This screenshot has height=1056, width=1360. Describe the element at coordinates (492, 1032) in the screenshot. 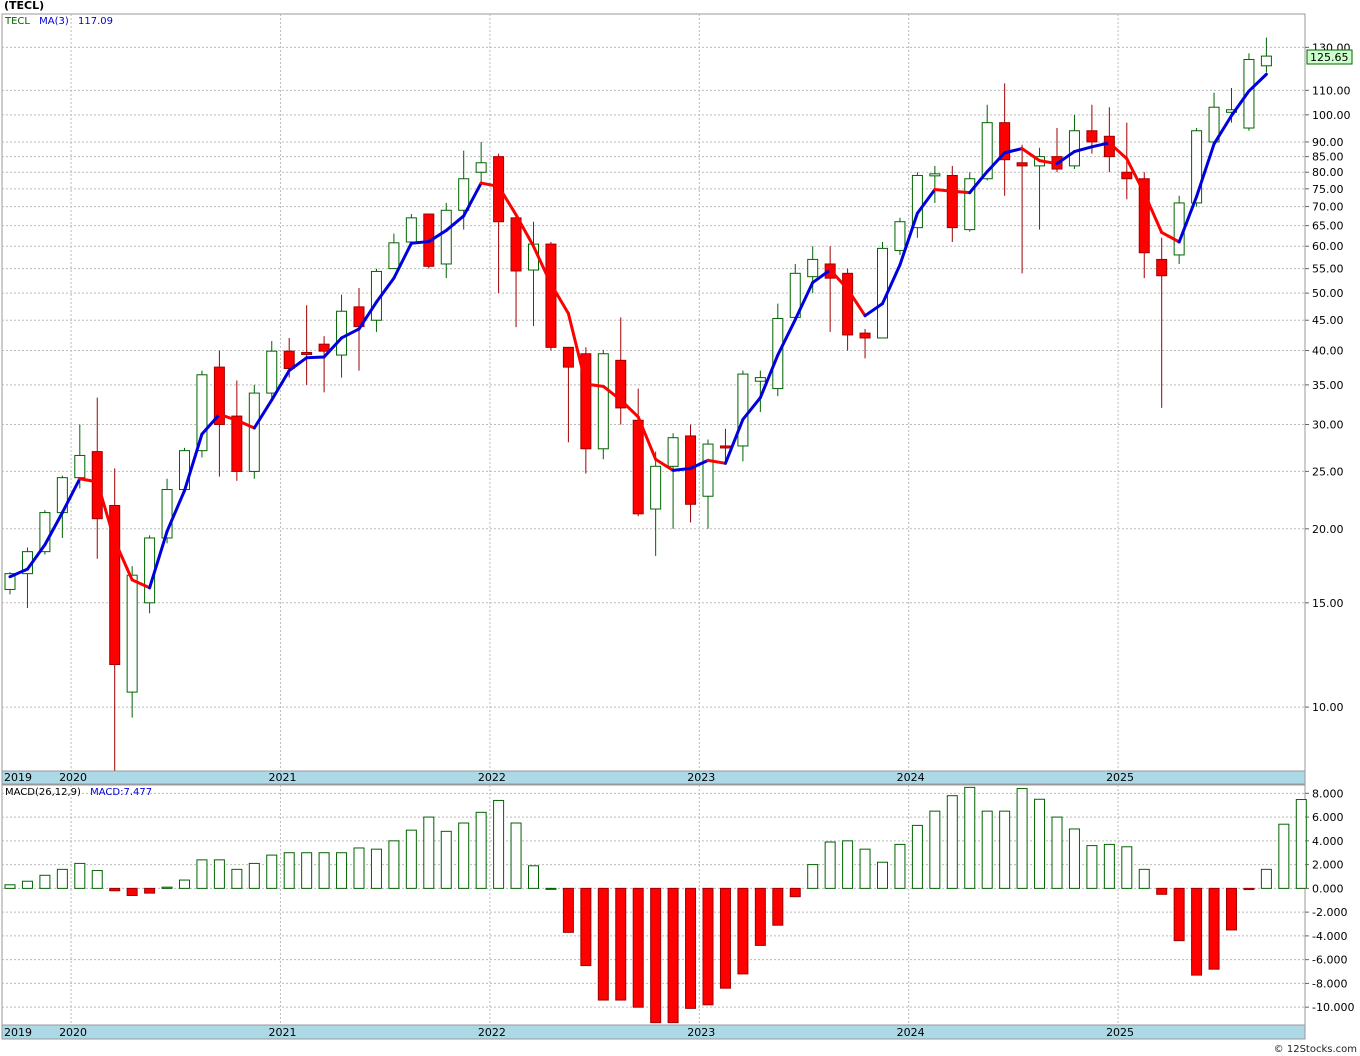

I see `macd-x-tick: 2022` at that location.